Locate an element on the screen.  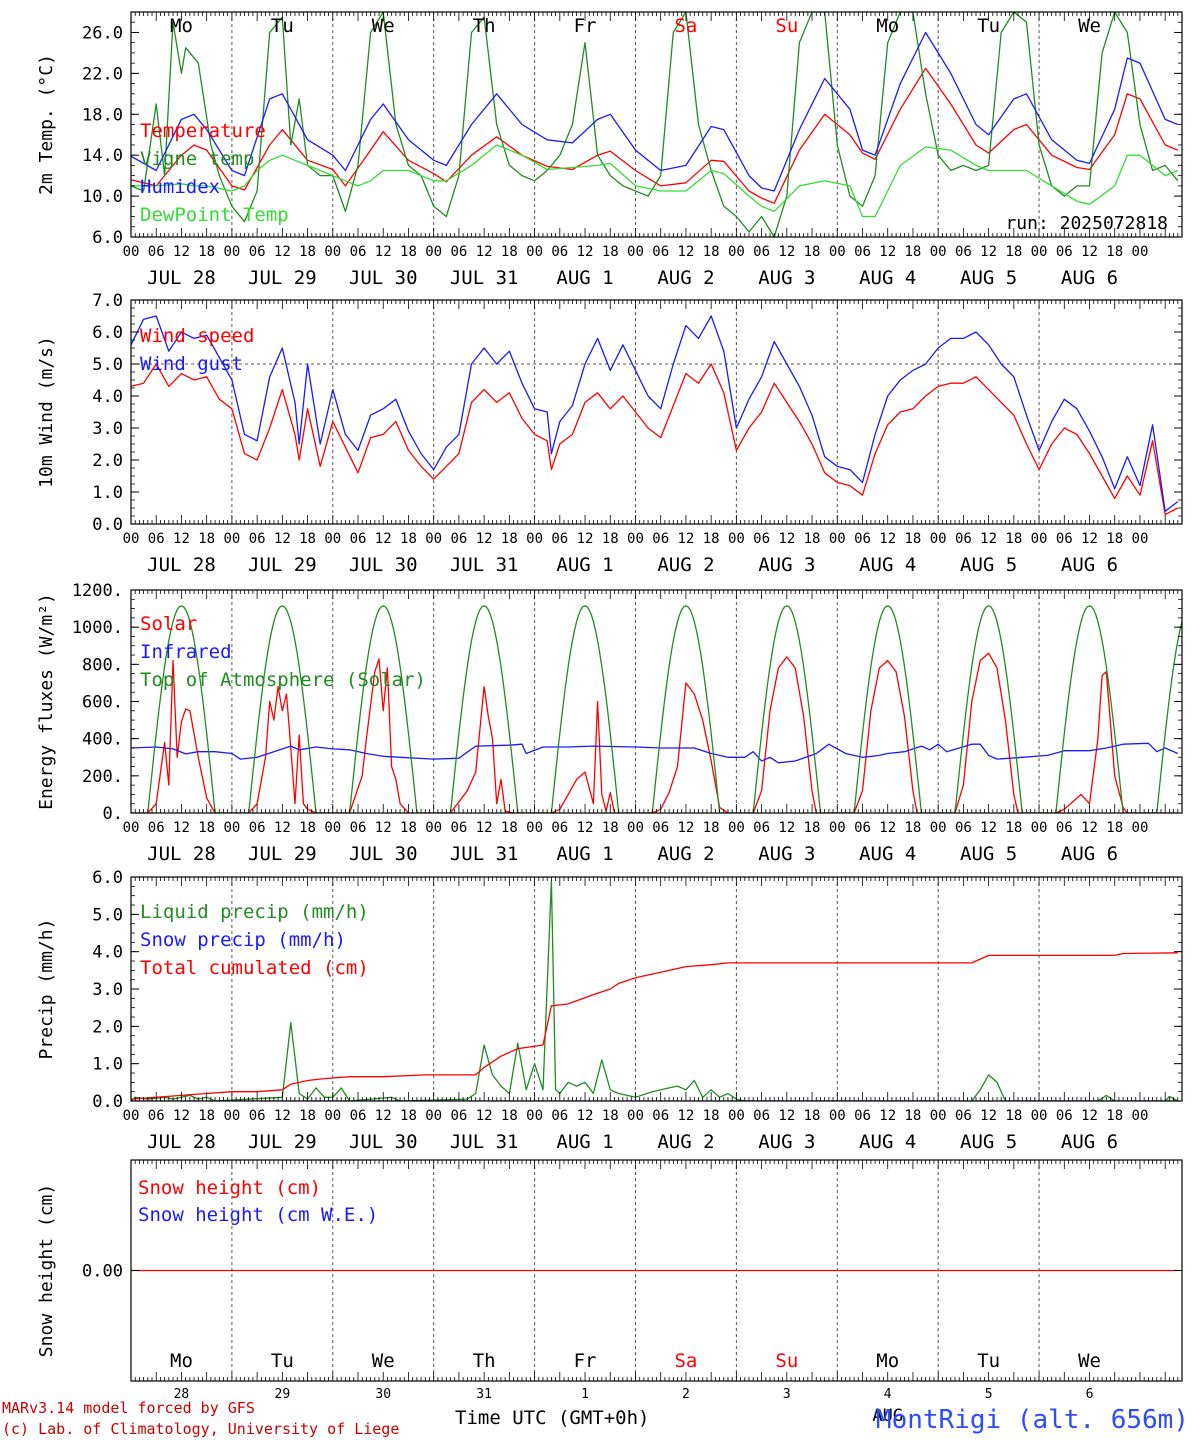
y-axis-title: 2m Temp. (°C) is located at coordinates (46, 124).